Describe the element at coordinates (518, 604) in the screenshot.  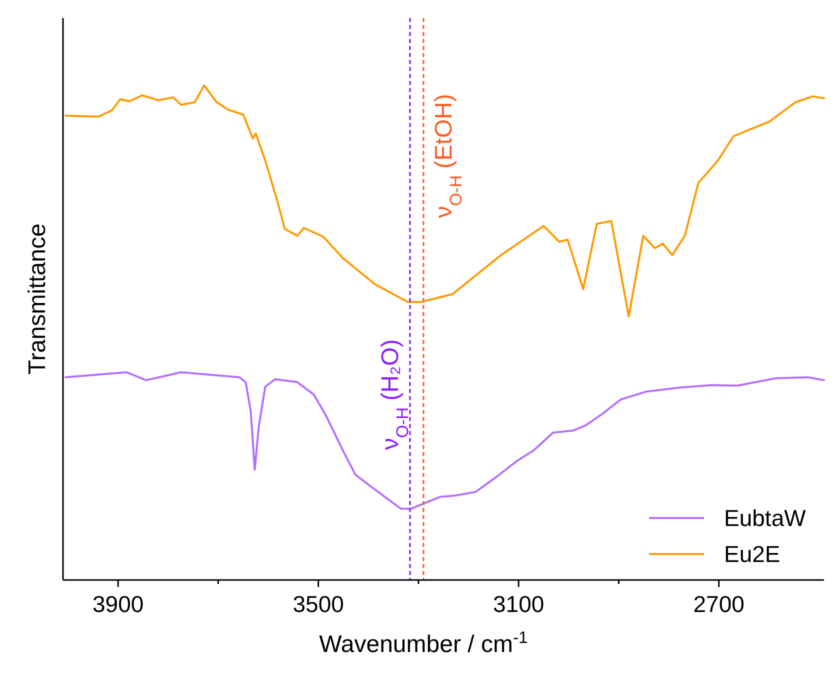
I see `x-tick-label: 3100` at that location.